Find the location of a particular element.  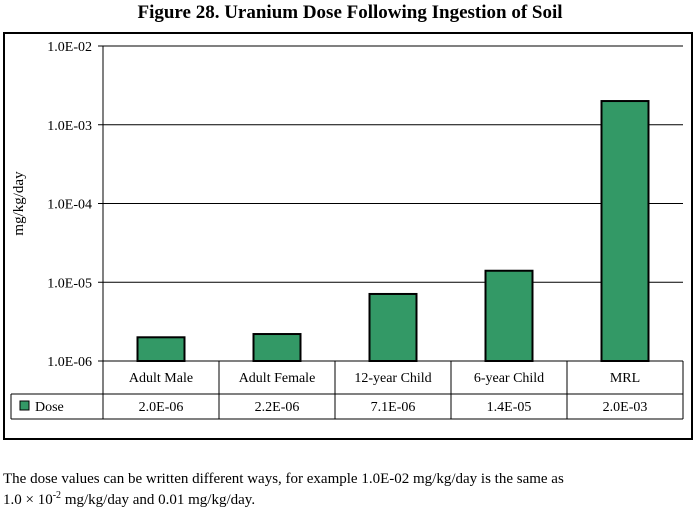

data-label: 2.0E-03 is located at coordinates (625, 407).